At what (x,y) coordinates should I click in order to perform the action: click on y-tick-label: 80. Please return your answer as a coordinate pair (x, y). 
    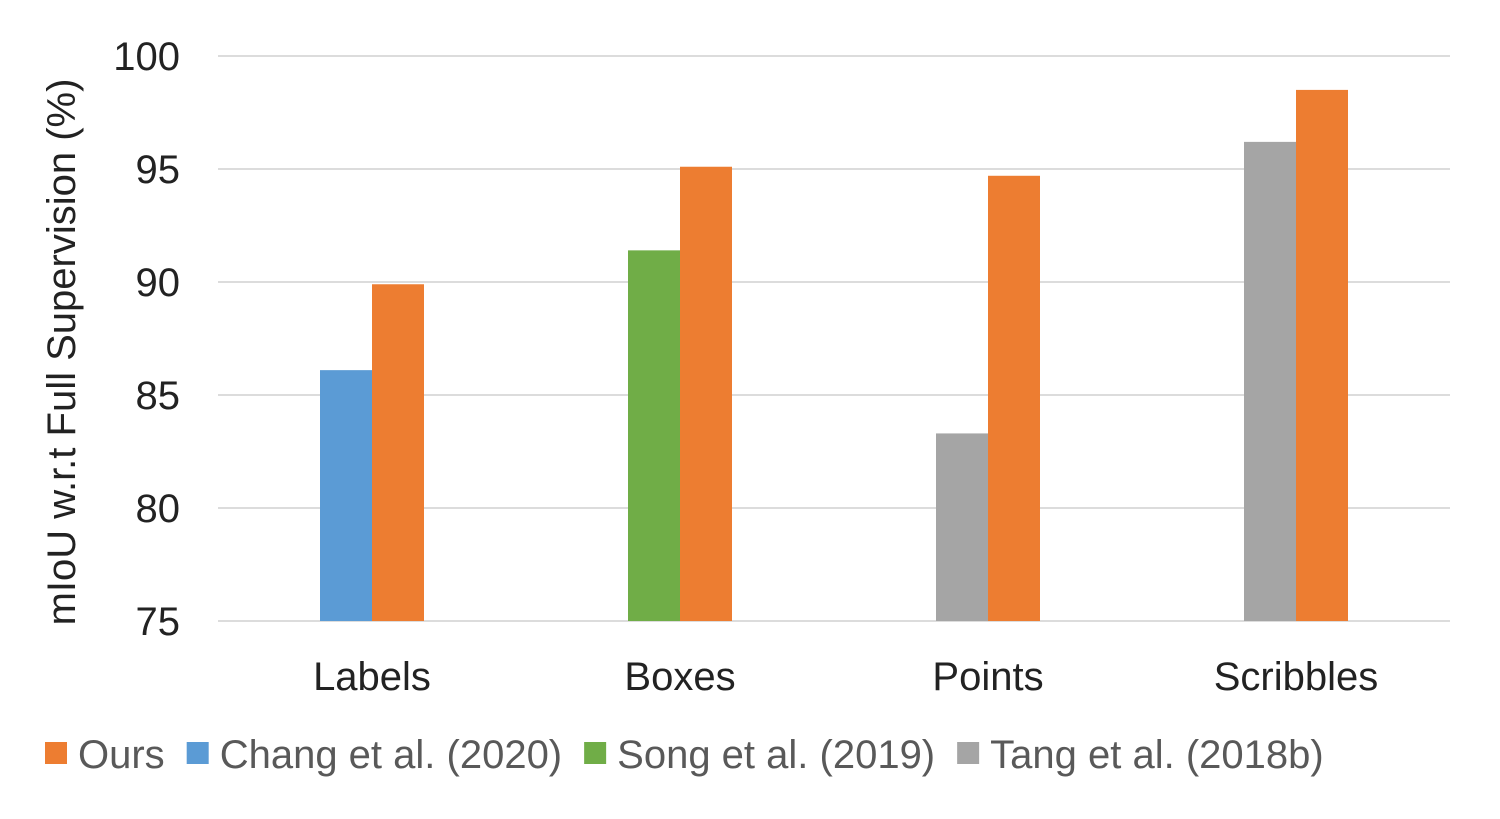
    Looking at the image, I should click on (158, 509).